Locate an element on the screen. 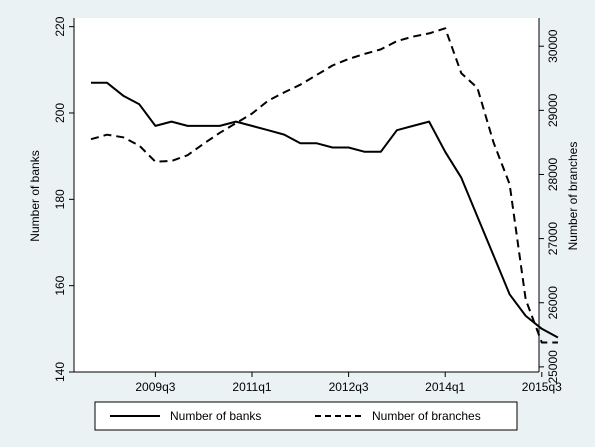  left-tick-label: 220 is located at coordinates (60, 26).